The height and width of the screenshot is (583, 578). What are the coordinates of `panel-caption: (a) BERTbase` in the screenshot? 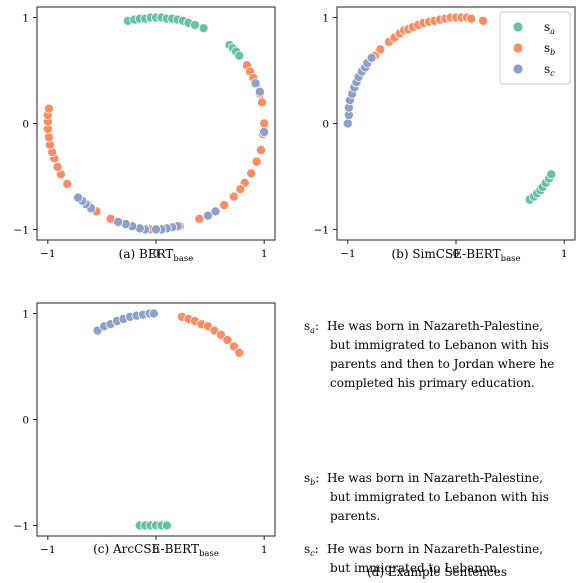 It's located at (156, 255).